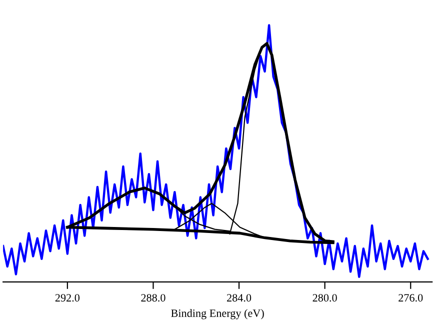 Image resolution: width=440 pixels, height=329 pixels. I want to click on x-tick-label: 288.0, so click(153, 298).